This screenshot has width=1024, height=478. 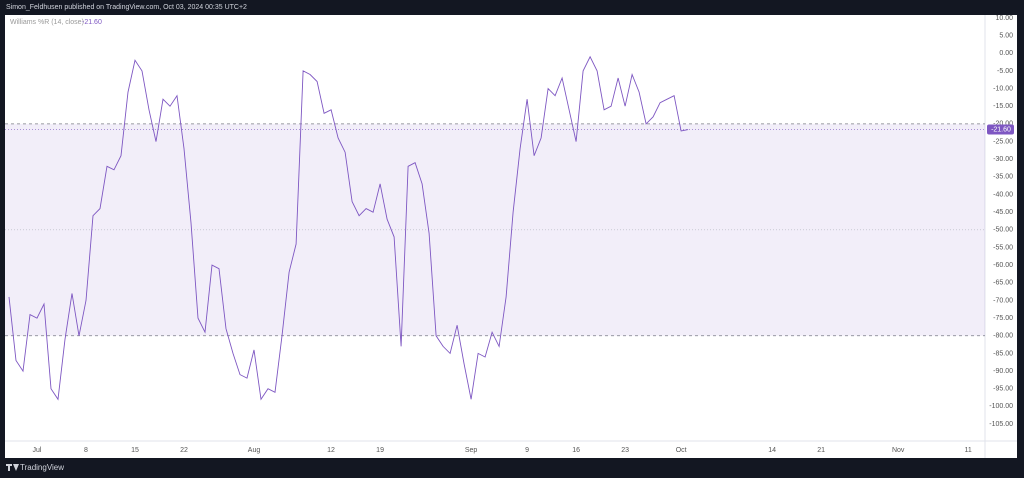 What do you see at coordinates (12, 467) in the screenshot?
I see `logo` at bounding box center [12, 467].